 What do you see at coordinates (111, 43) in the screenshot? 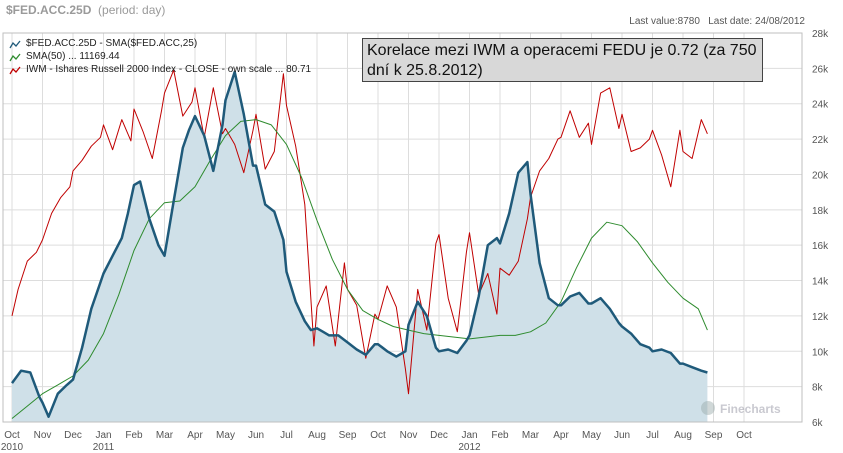
I see `legend-label: $FED.ACC.25D - SMA($FED.ACC,25)` at bounding box center [111, 43].